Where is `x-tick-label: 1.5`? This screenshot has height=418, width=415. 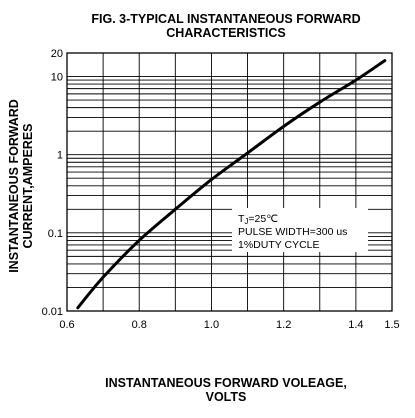
x-tick-label: 1.5 is located at coordinates (391, 325).